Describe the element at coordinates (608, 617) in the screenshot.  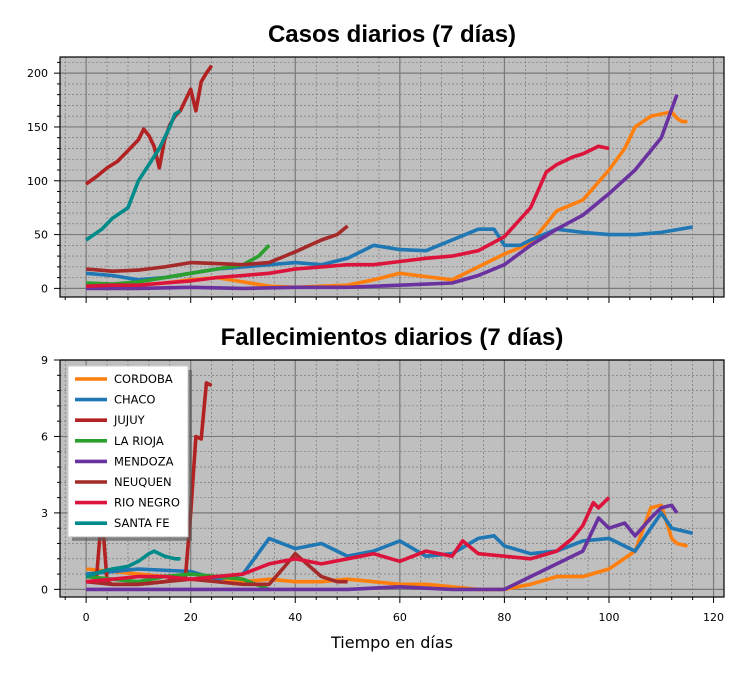
I see `x-tick-label: 100` at that location.